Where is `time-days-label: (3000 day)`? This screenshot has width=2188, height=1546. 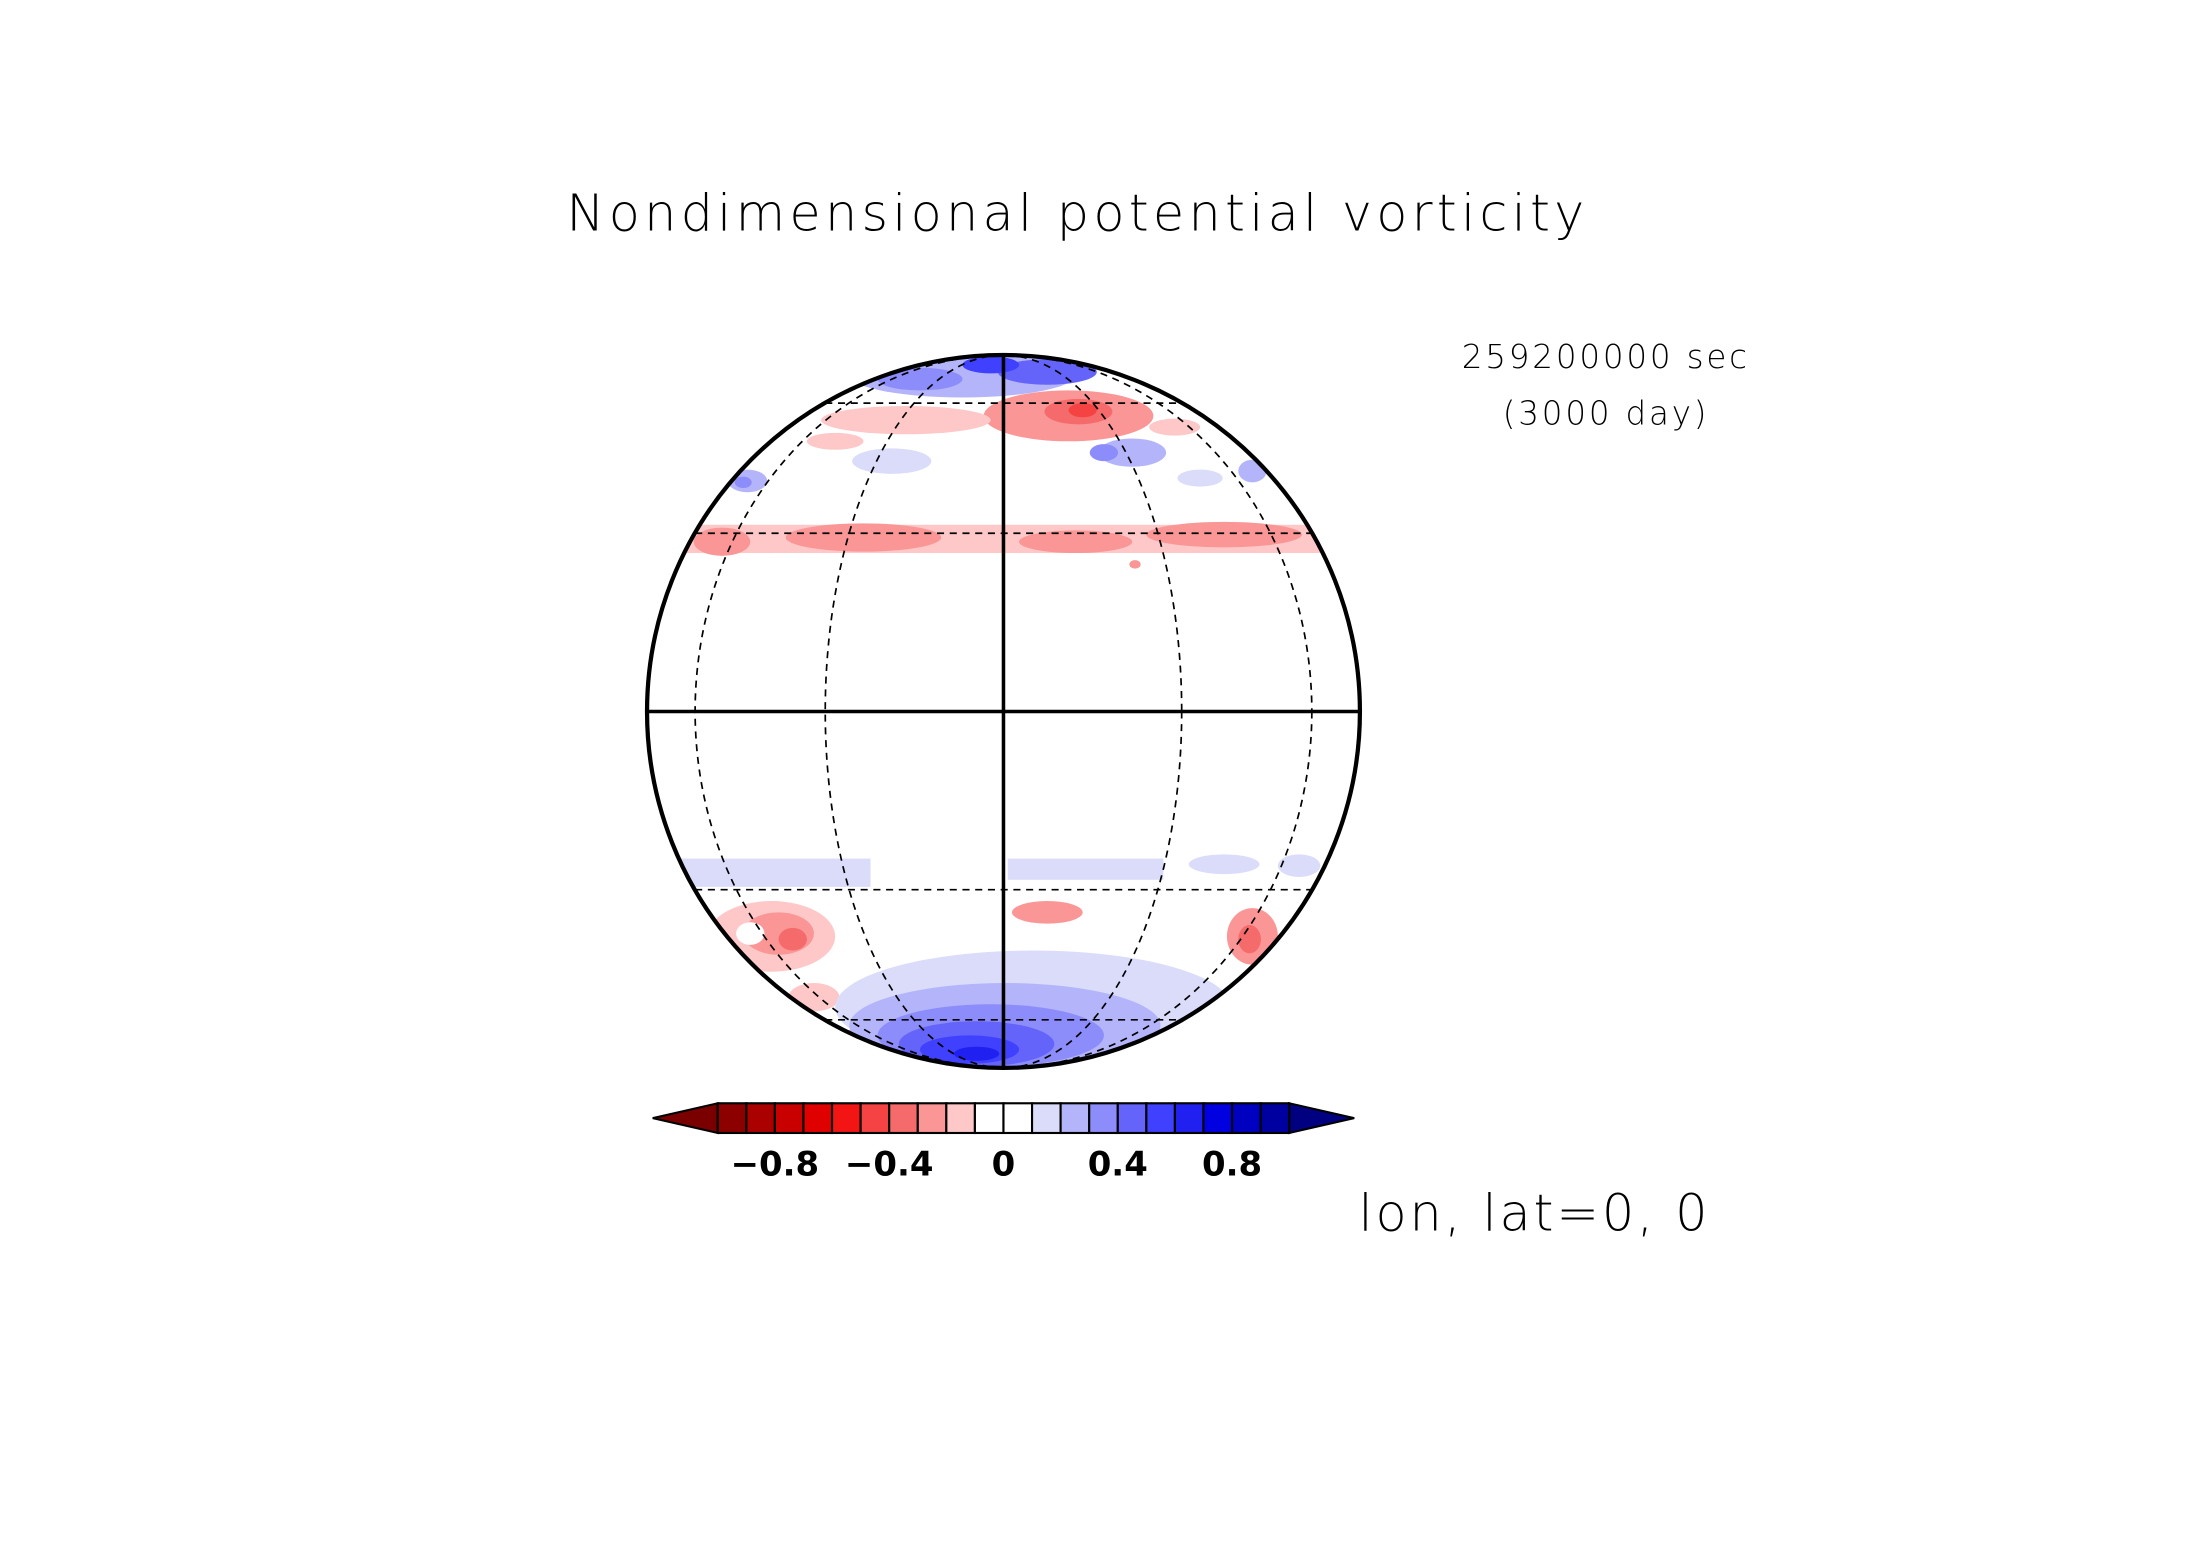
time-days-label: (3000 day) is located at coordinates (1606, 413).